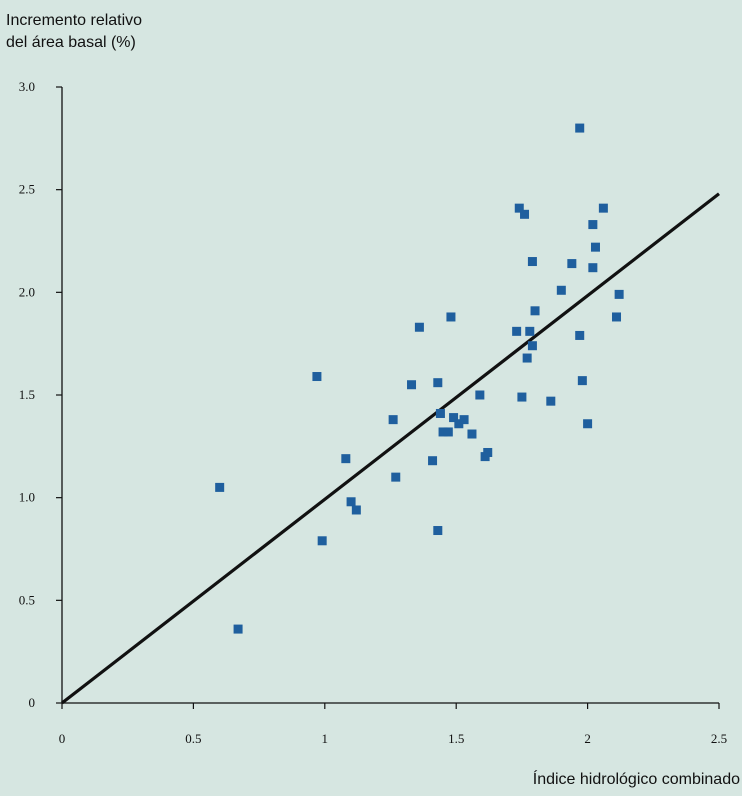  Describe the element at coordinates (32, 702) in the screenshot. I see `y-tick-label: 0` at that location.